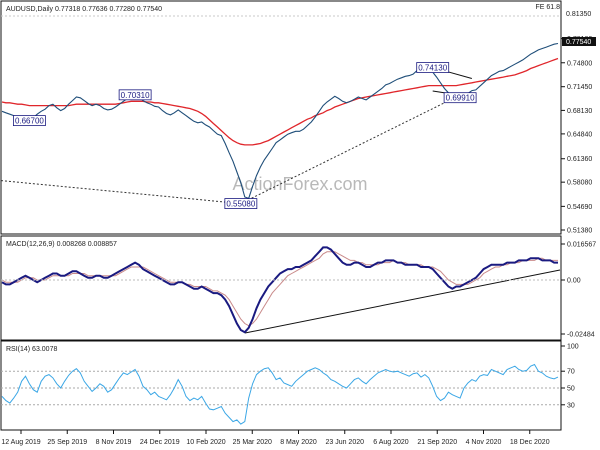  I want to click on date-tick-label: 6 Aug 2020, so click(391, 442).